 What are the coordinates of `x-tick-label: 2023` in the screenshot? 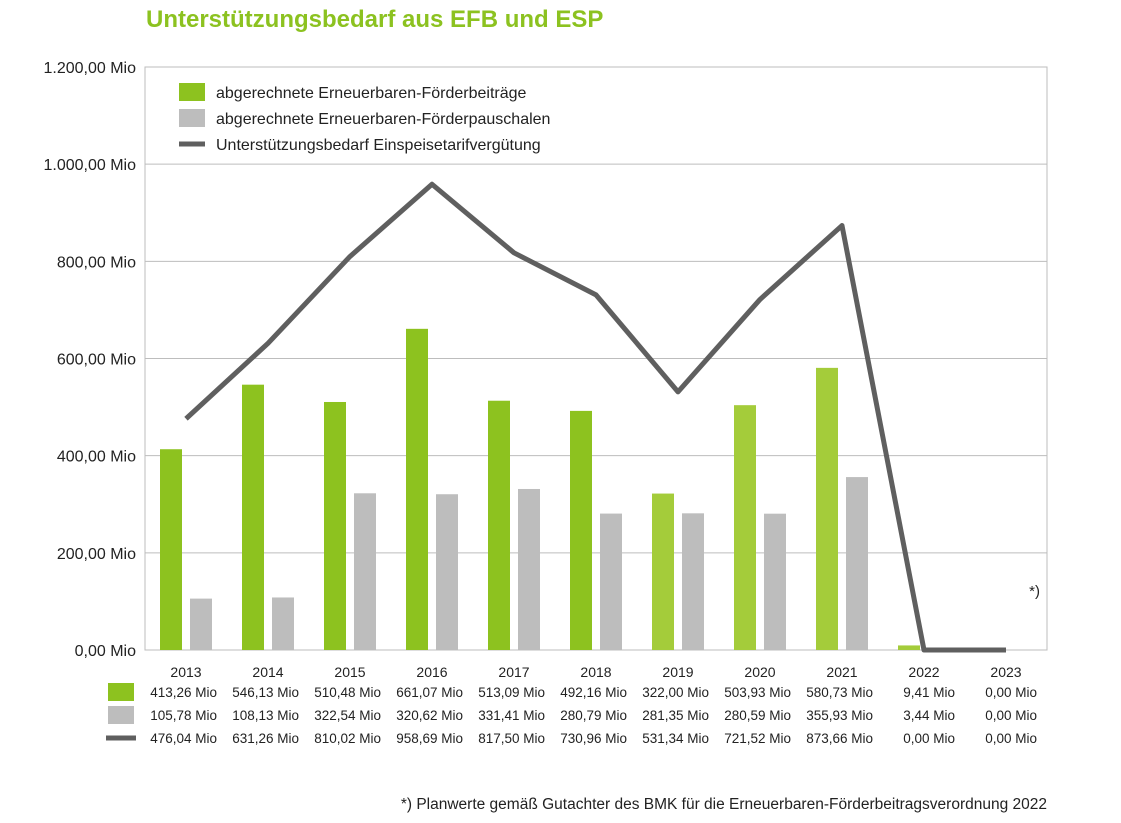 It's located at (1005, 672).